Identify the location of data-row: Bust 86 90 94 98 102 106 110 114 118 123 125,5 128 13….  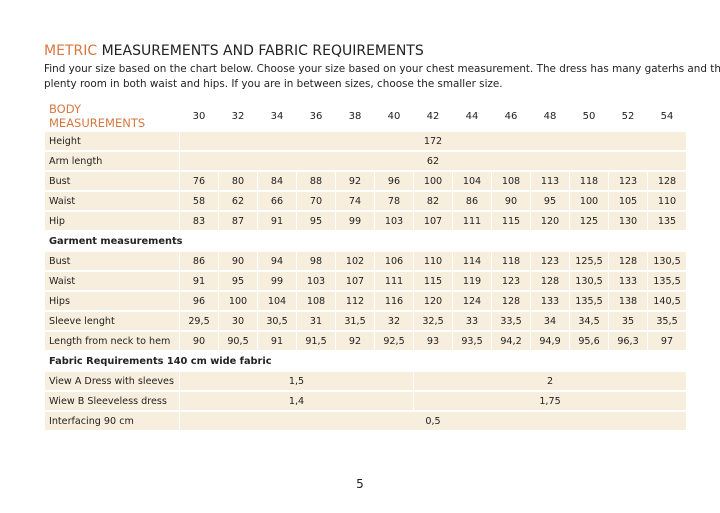
(365, 261).